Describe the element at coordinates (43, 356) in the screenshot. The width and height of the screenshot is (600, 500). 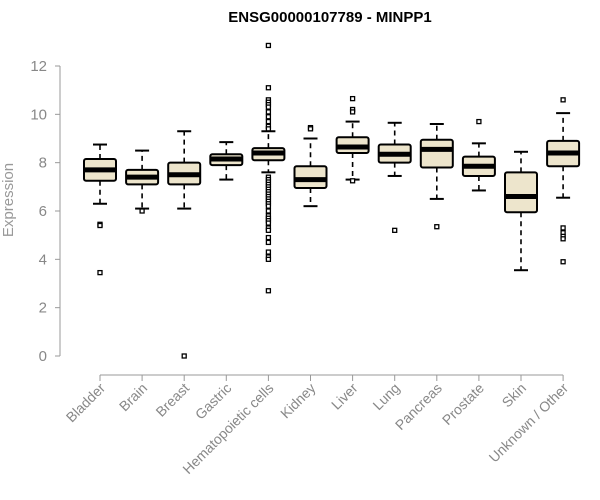
I see `y-tick-label: 0` at that location.